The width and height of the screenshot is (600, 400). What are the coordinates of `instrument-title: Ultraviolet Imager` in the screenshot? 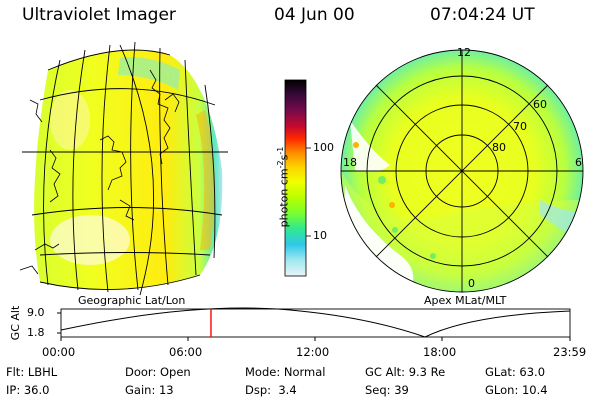 It's located at (99, 15).